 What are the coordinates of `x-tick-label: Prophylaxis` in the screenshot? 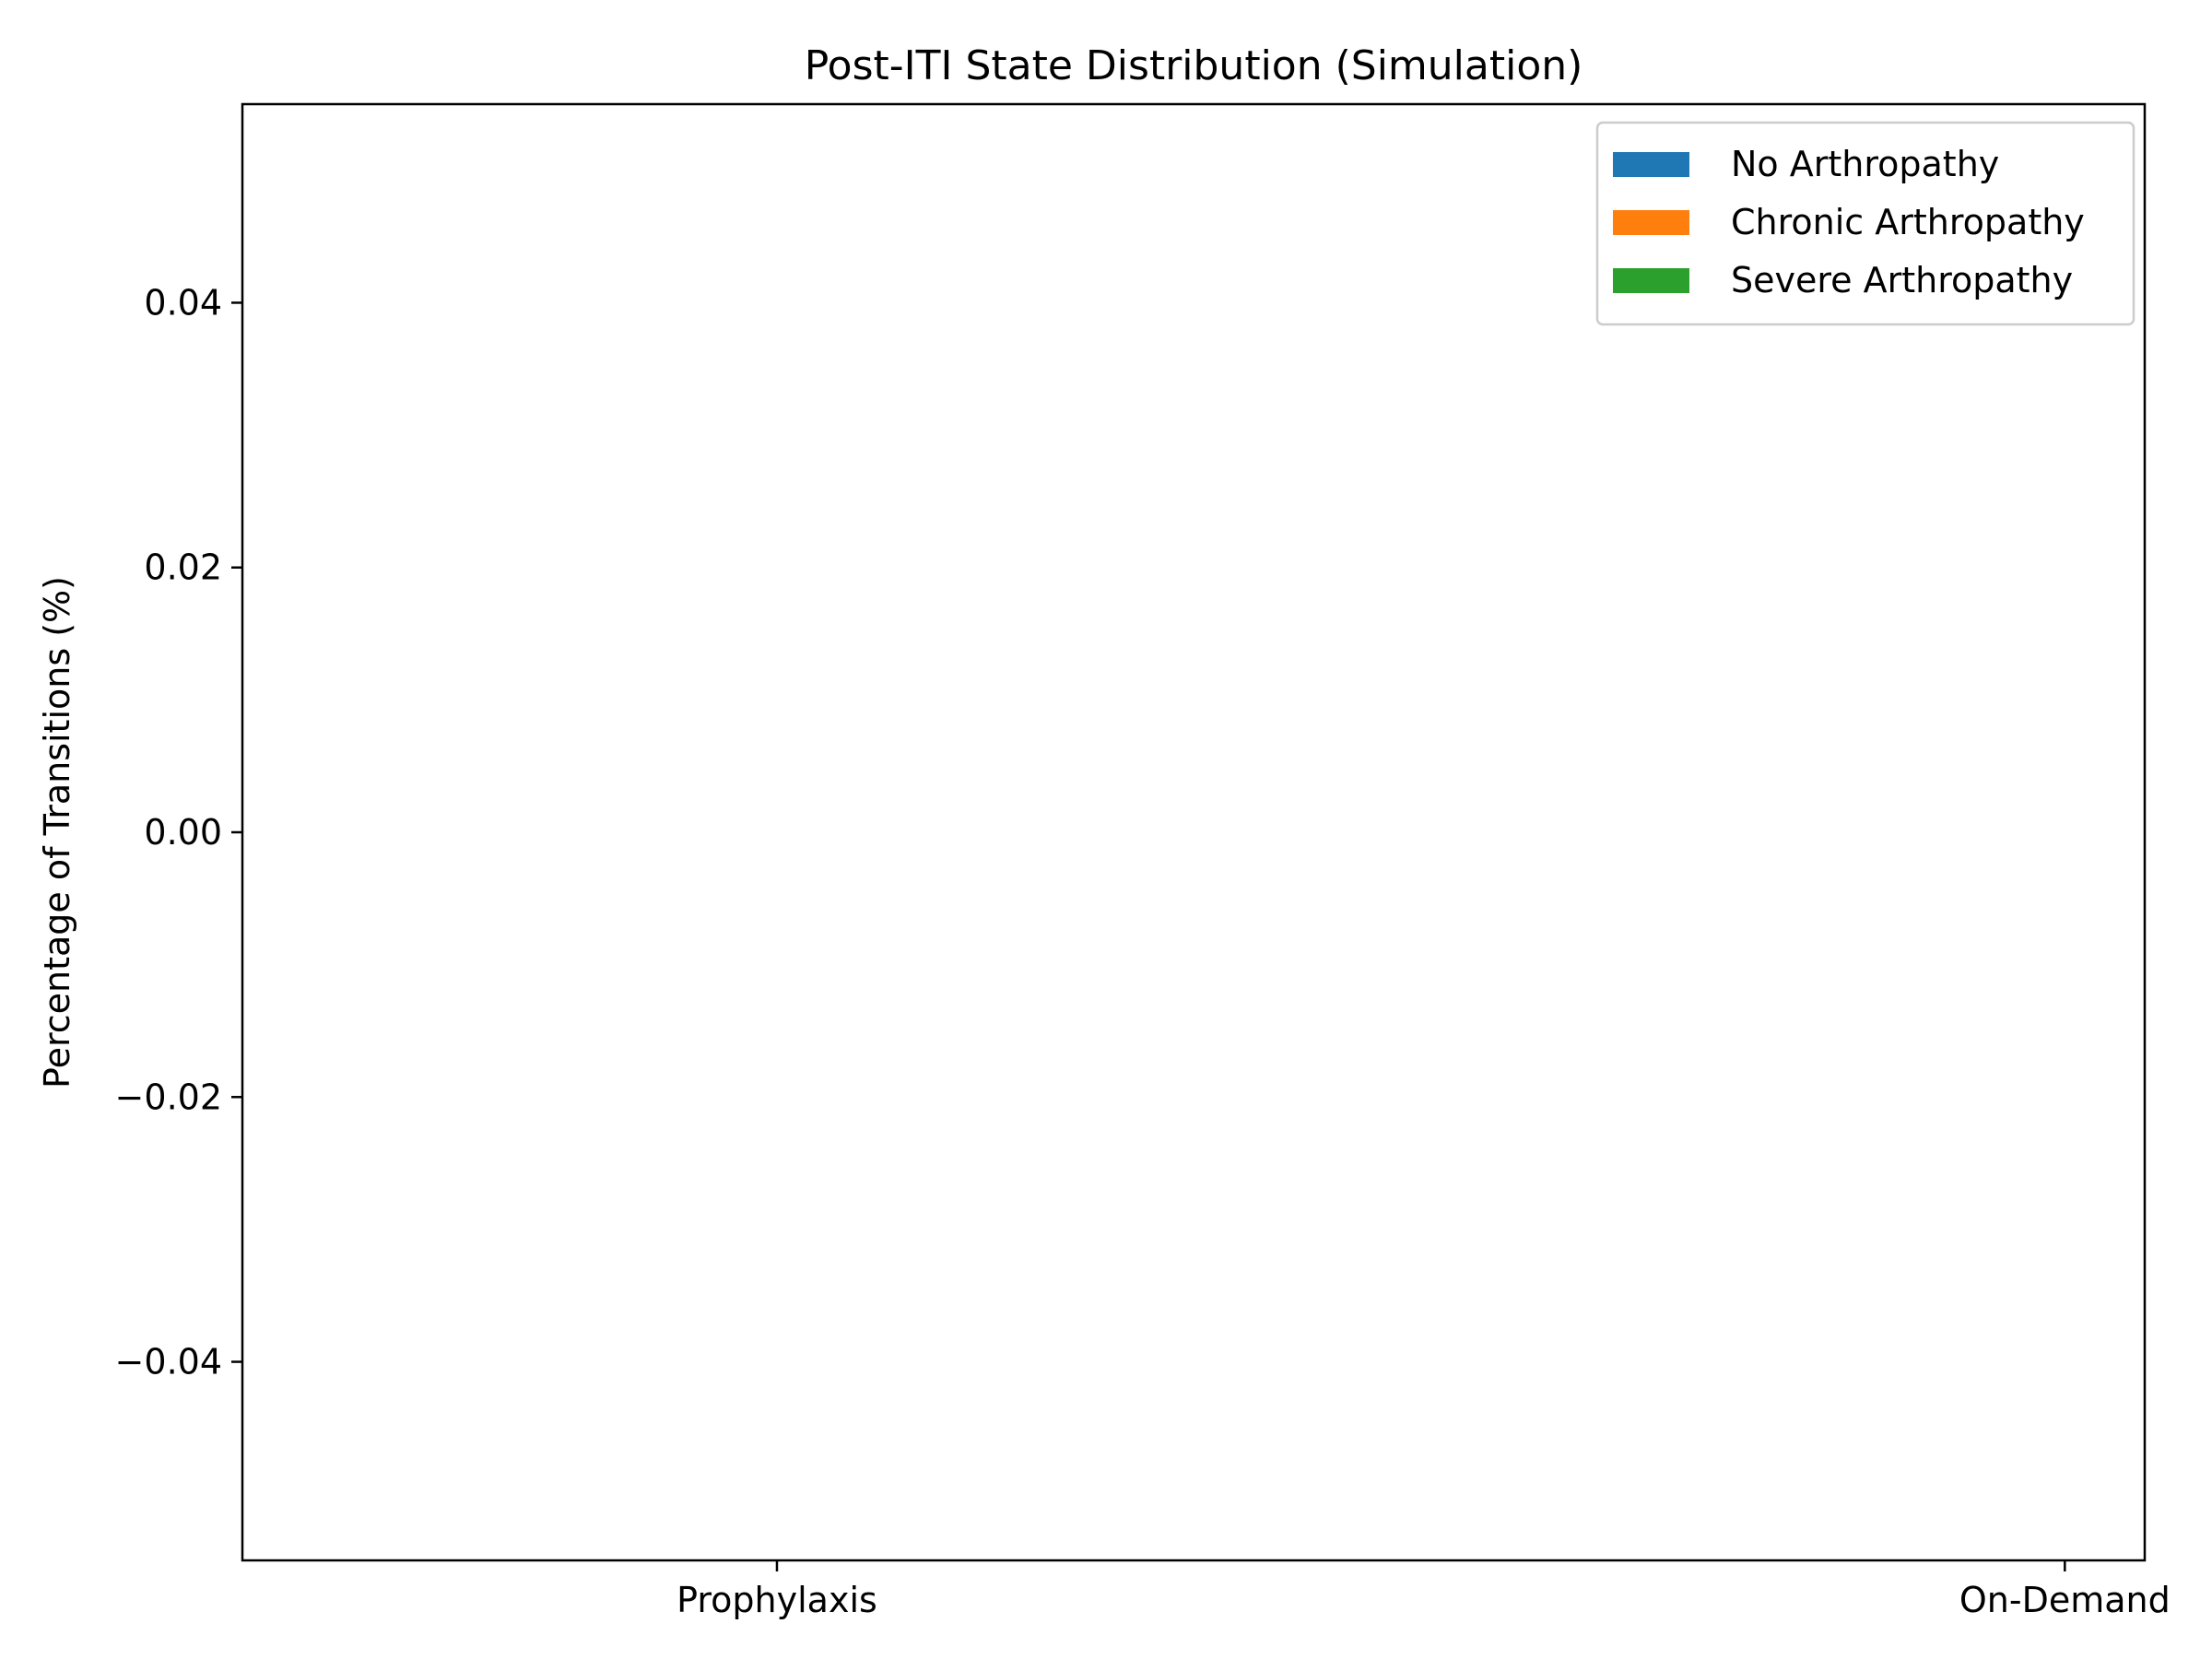 It's located at (777, 1600).